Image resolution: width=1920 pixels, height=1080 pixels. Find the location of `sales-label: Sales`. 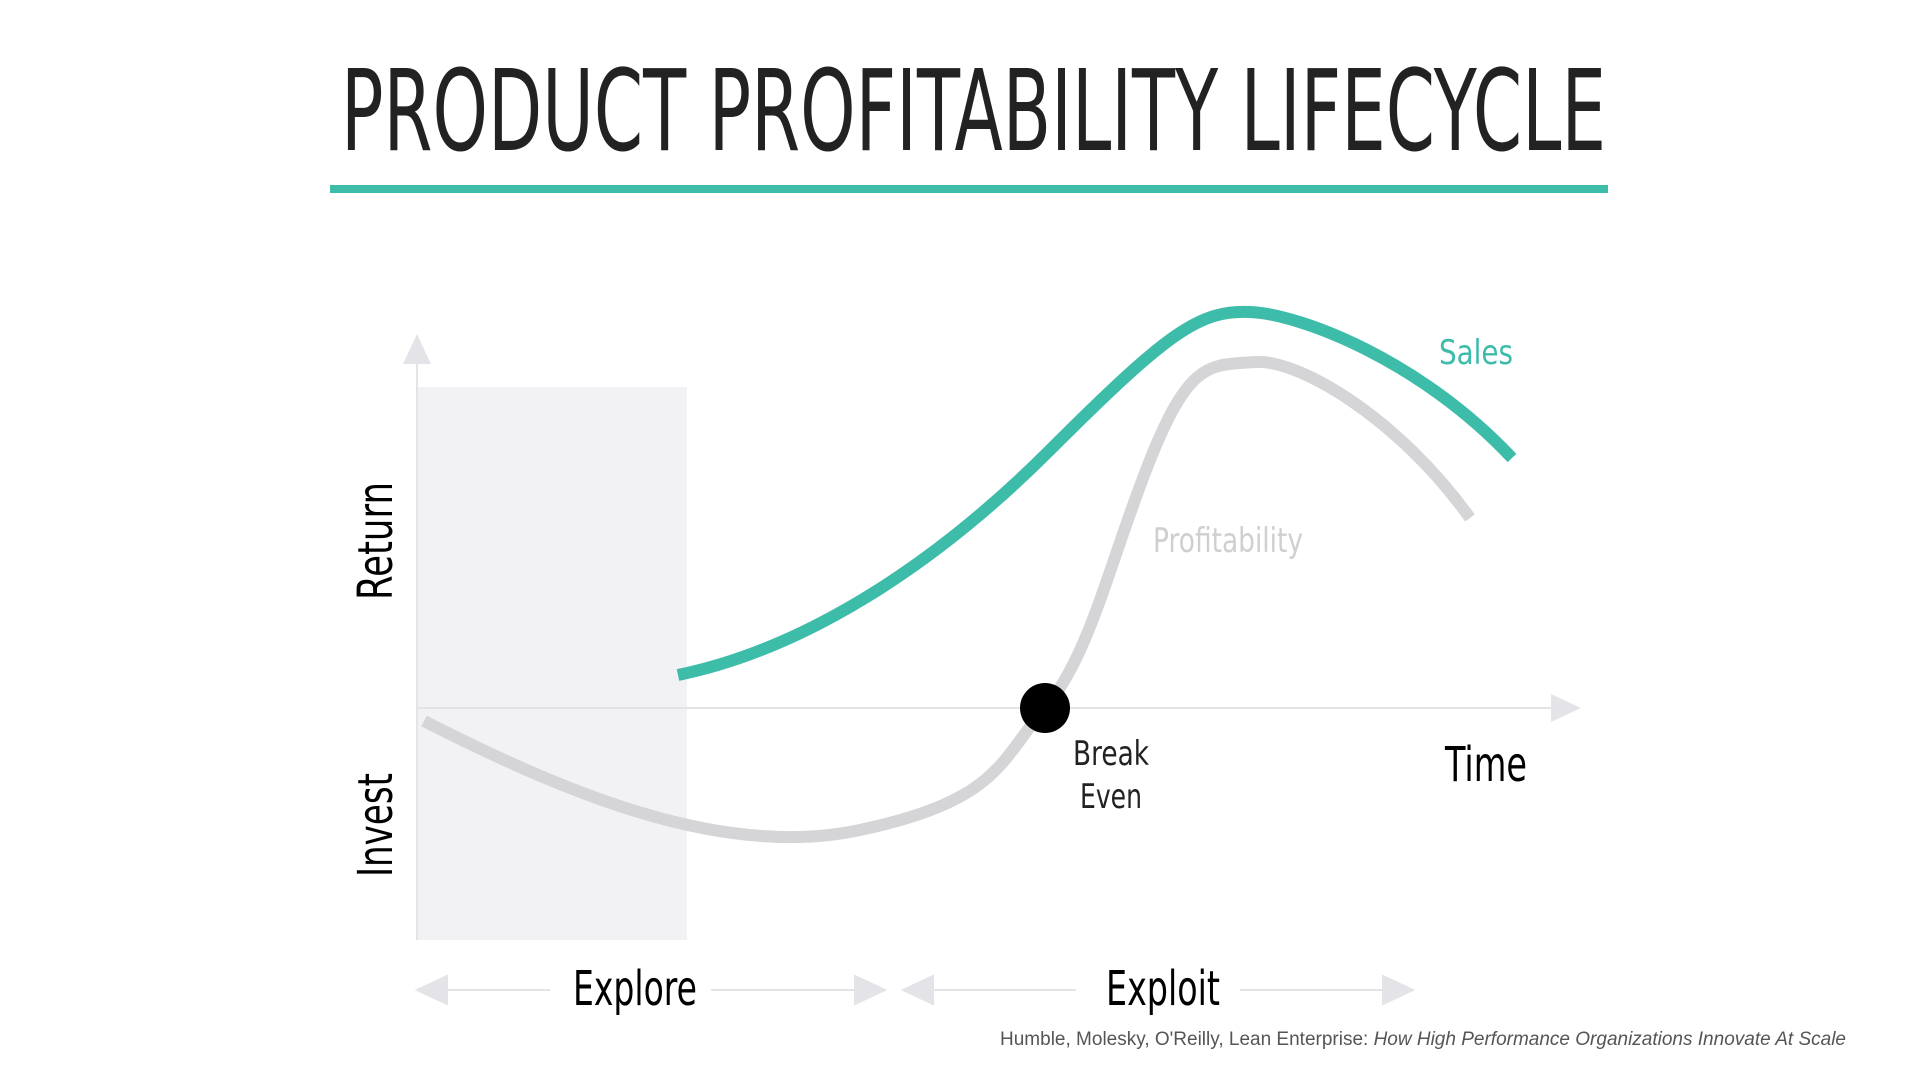

sales-label: Sales is located at coordinates (1476, 353).